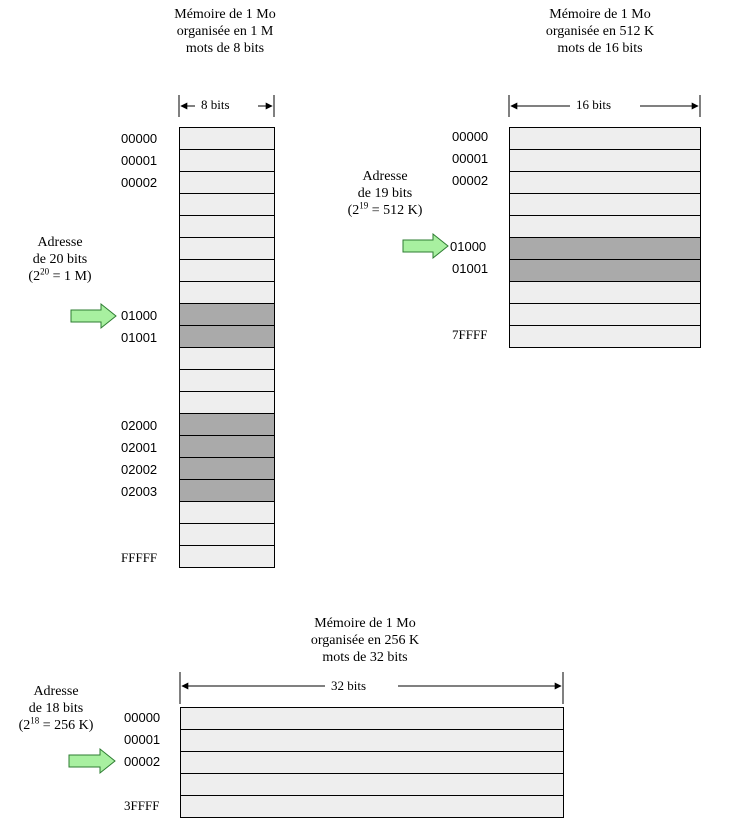 The height and width of the screenshot is (830, 737). Describe the element at coordinates (139, 491) in the screenshot. I see `address-label: 02003` at that location.